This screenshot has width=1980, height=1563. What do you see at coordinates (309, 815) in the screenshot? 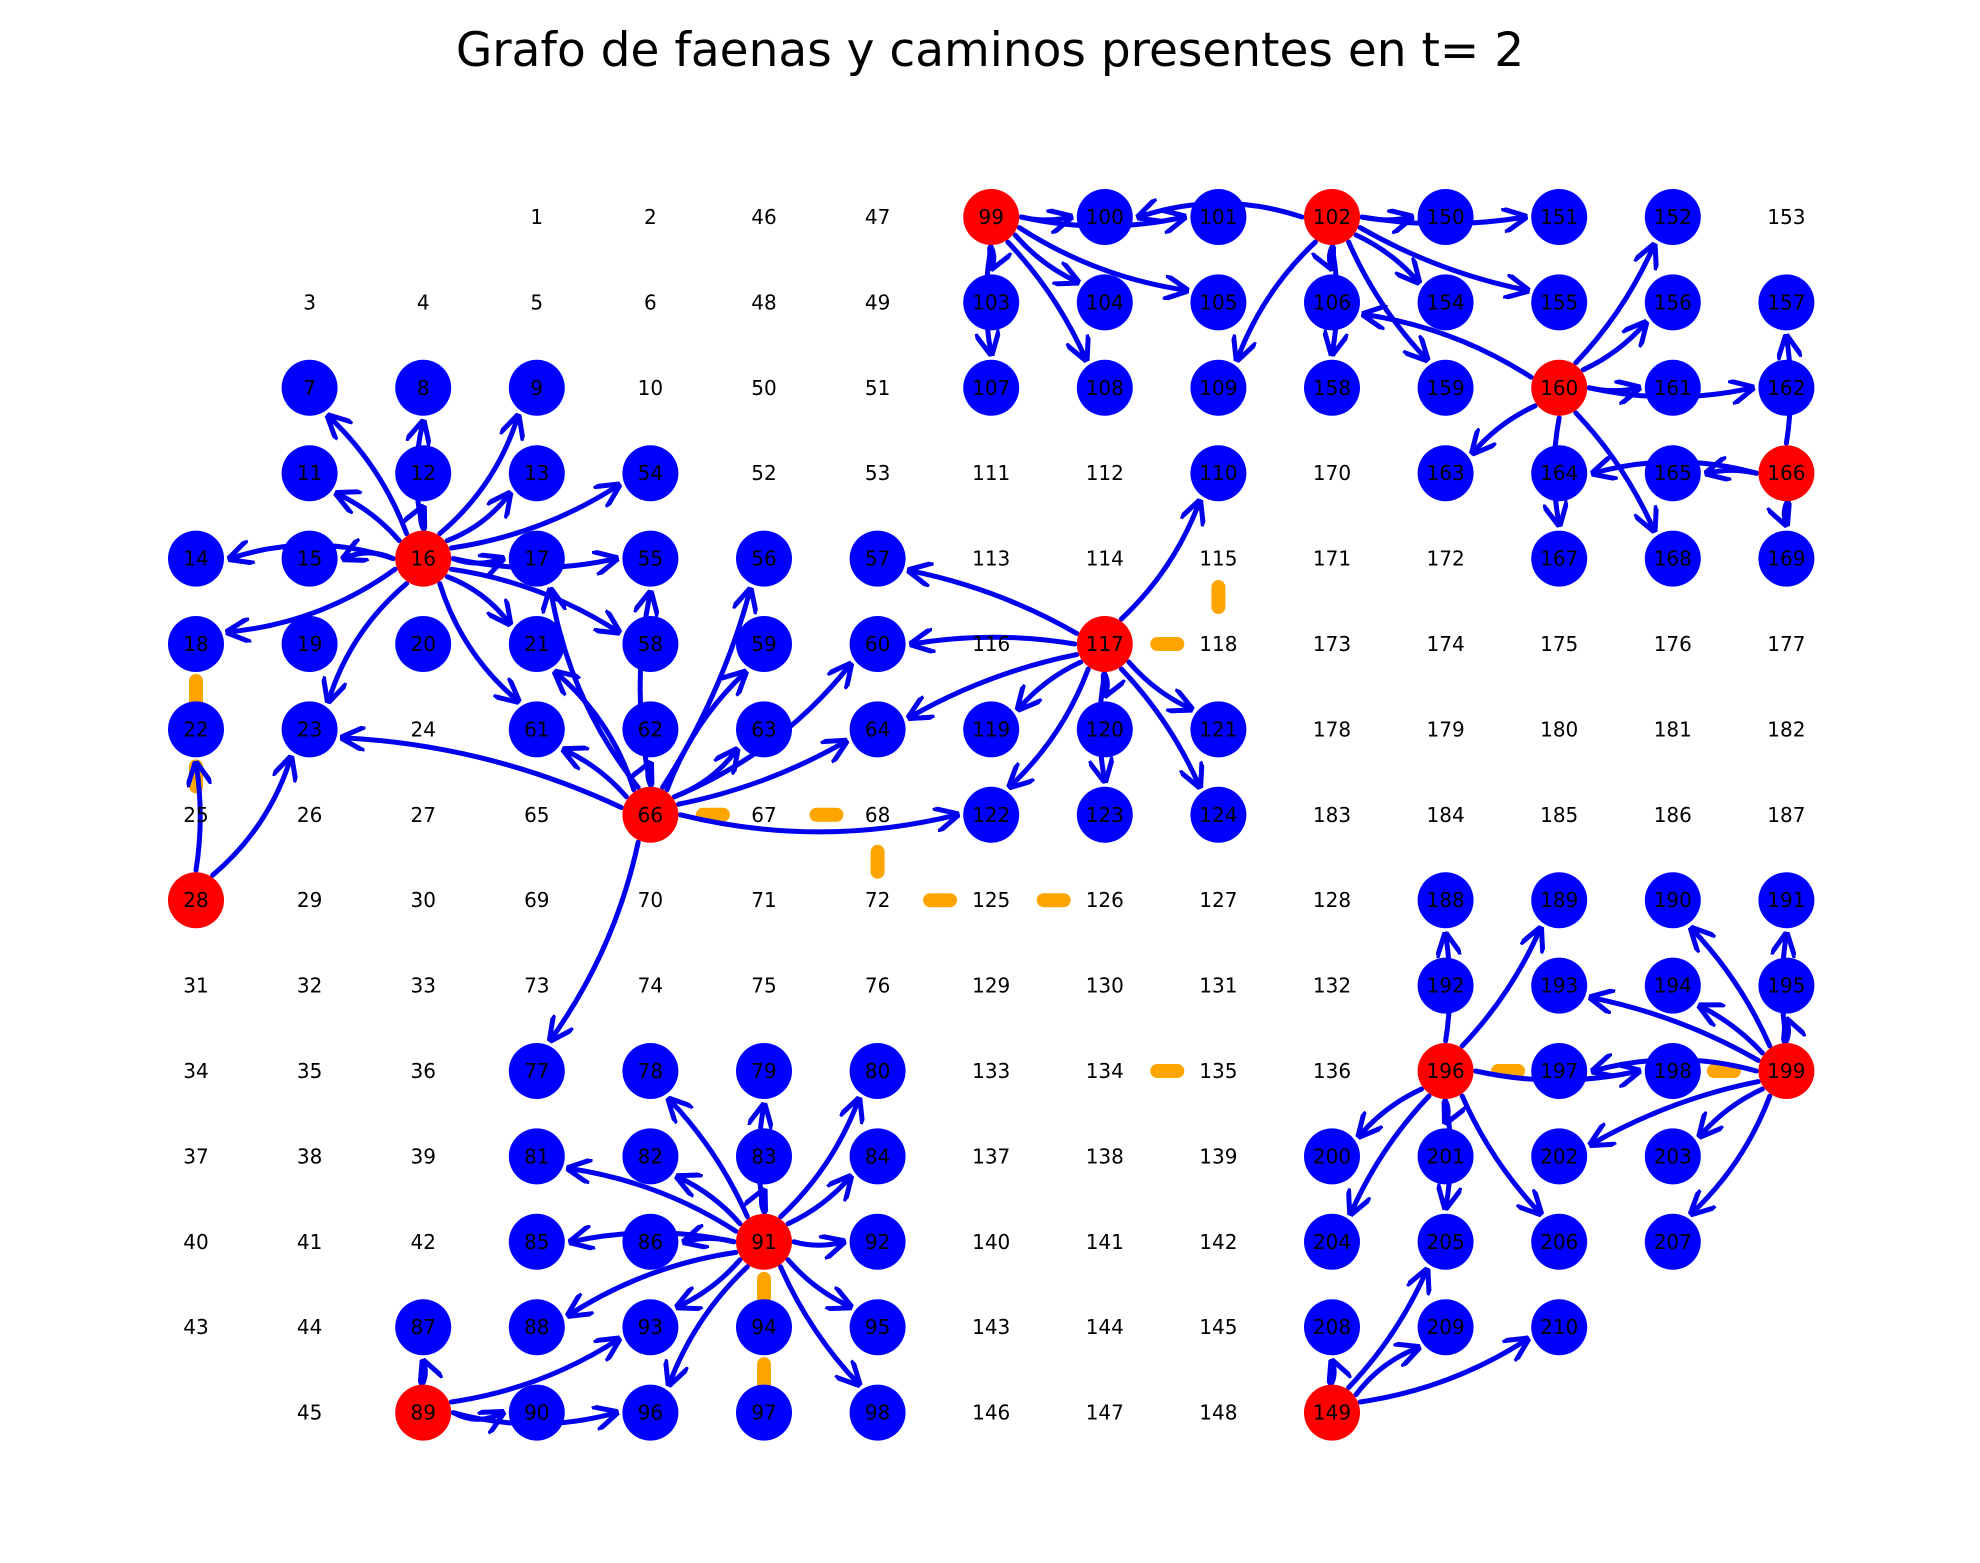
I see `node-26: 26` at bounding box center [309, 815].